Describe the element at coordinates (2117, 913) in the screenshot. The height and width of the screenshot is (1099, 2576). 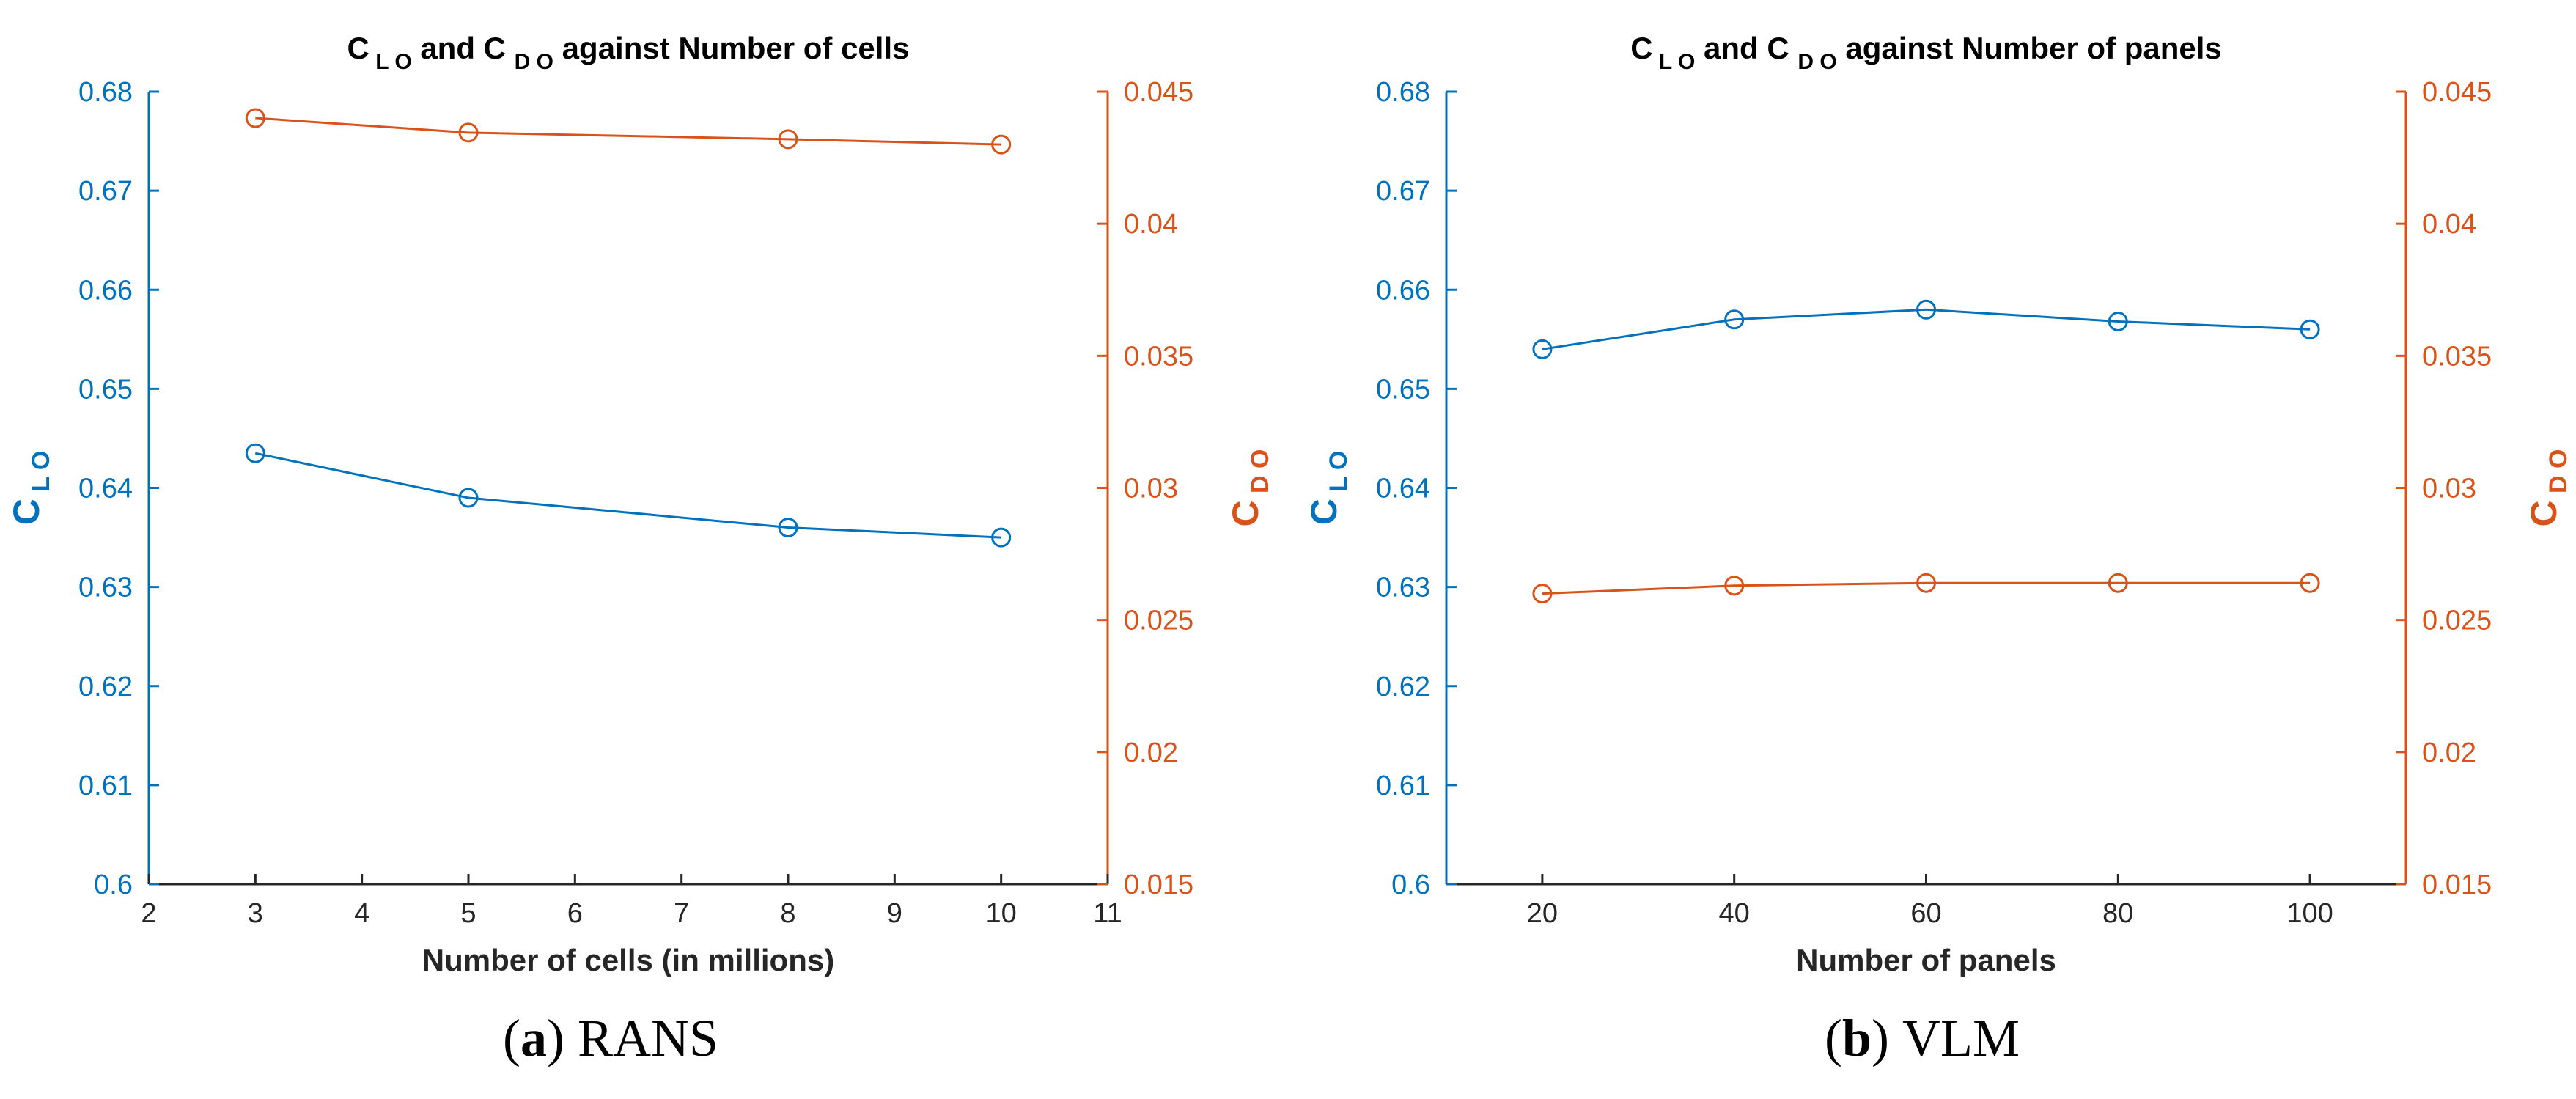
I see `x-tick-label: 80` at that location.